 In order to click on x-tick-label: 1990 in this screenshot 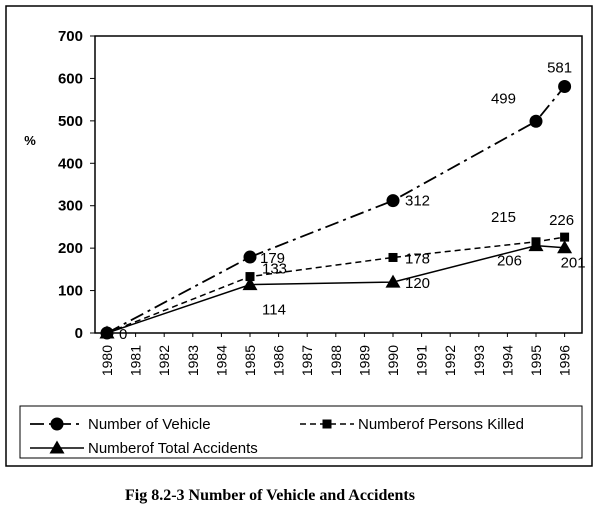, I will do `click(393, 360)`.